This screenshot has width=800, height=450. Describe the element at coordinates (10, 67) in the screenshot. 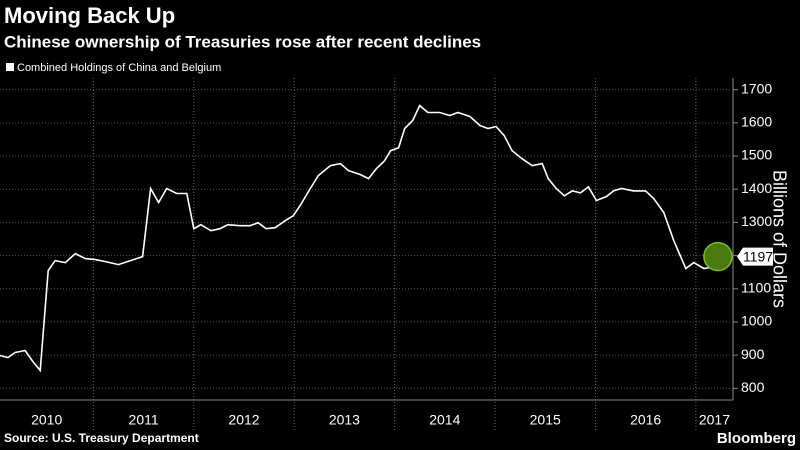

I see `legend-swatch` at that location.